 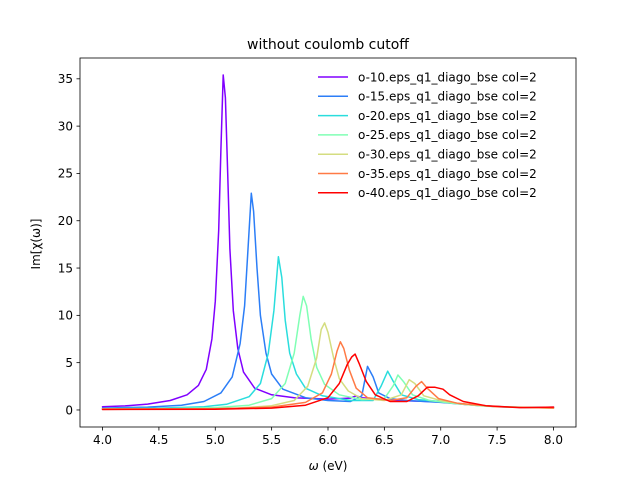 What do you see at coordinates (384, 440) in the screenshot?
I see `x-tick-label: 6.5` at bounding box center [384, 440].